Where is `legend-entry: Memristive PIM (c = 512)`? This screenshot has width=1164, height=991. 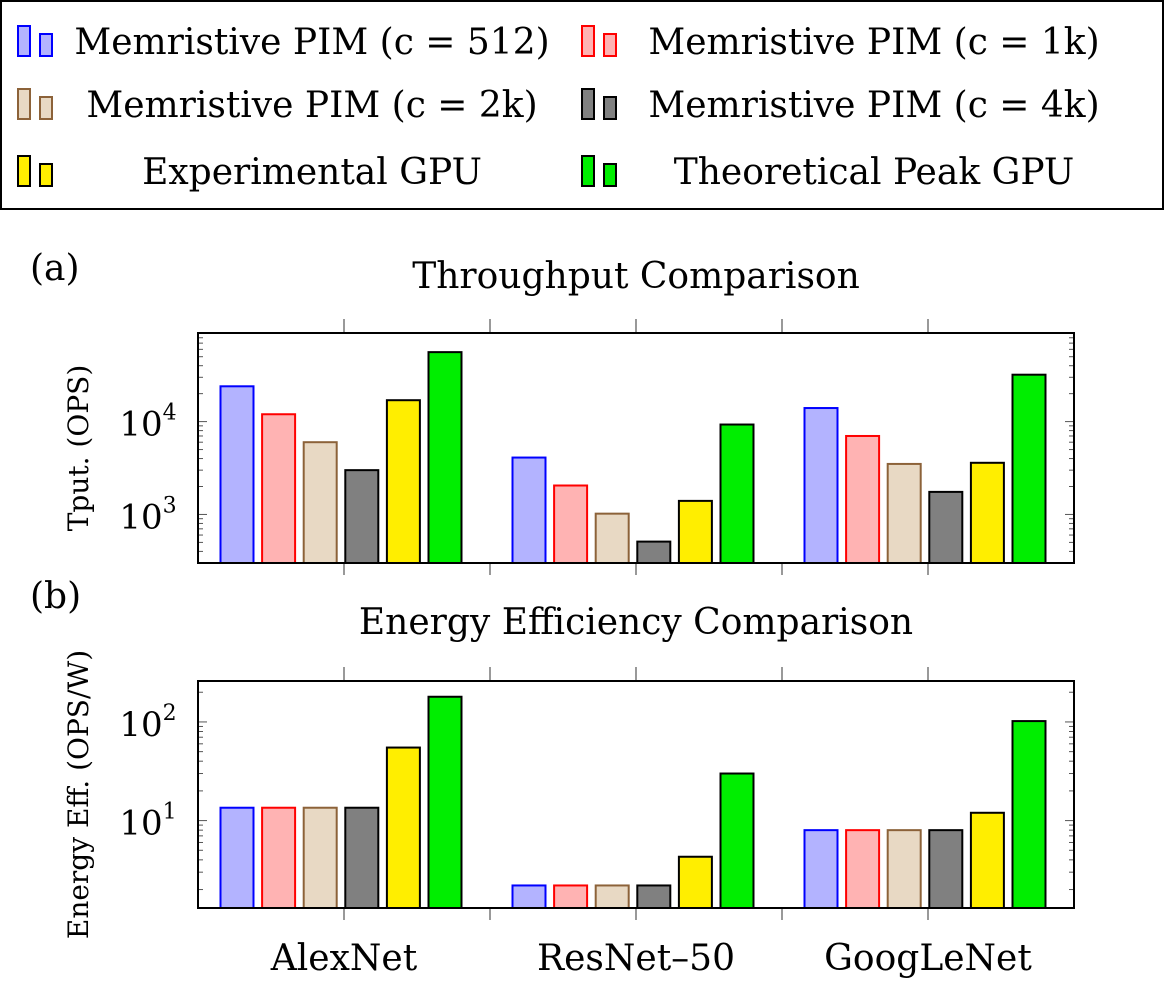
legend-entry: Memristive PIM (c = 512) is located at coordinates (283, 42).